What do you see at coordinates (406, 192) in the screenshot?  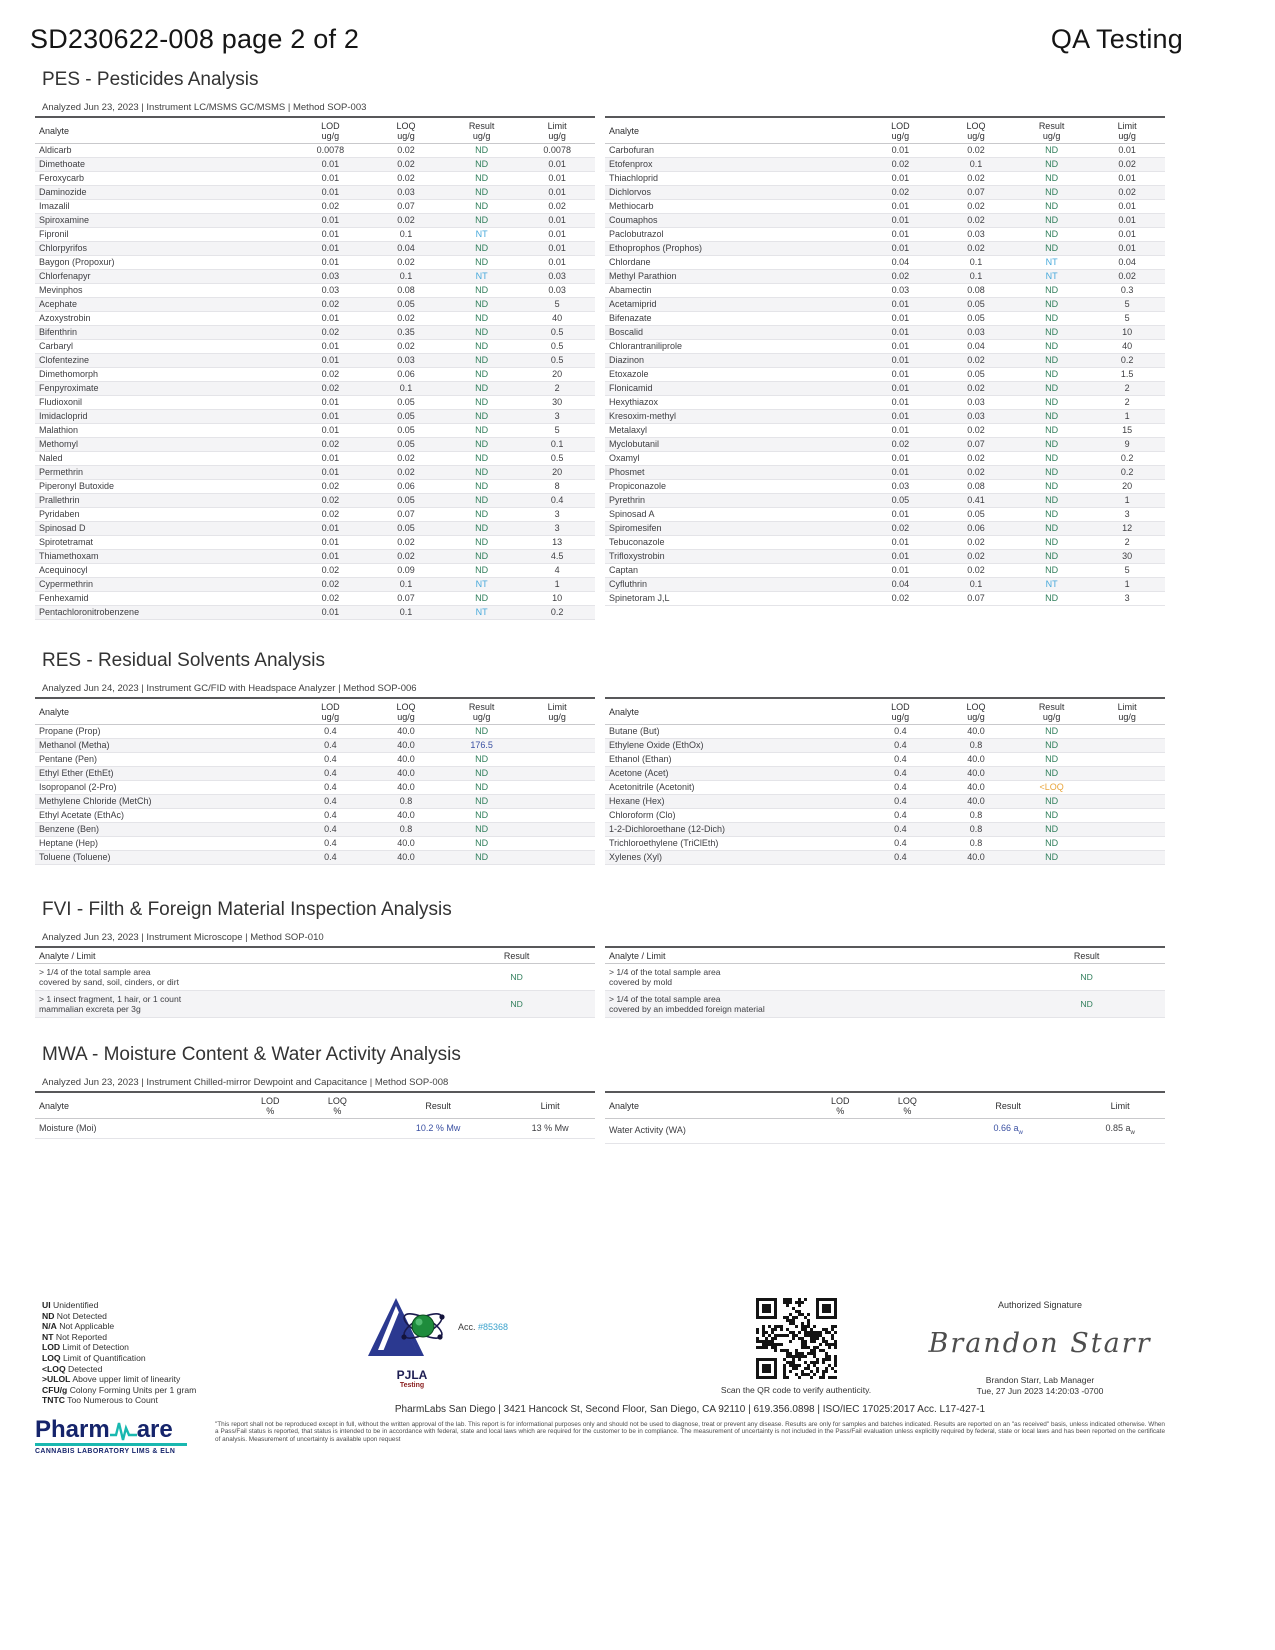 I see `loq-cell: 0.03` at bounding box center [406, 192].